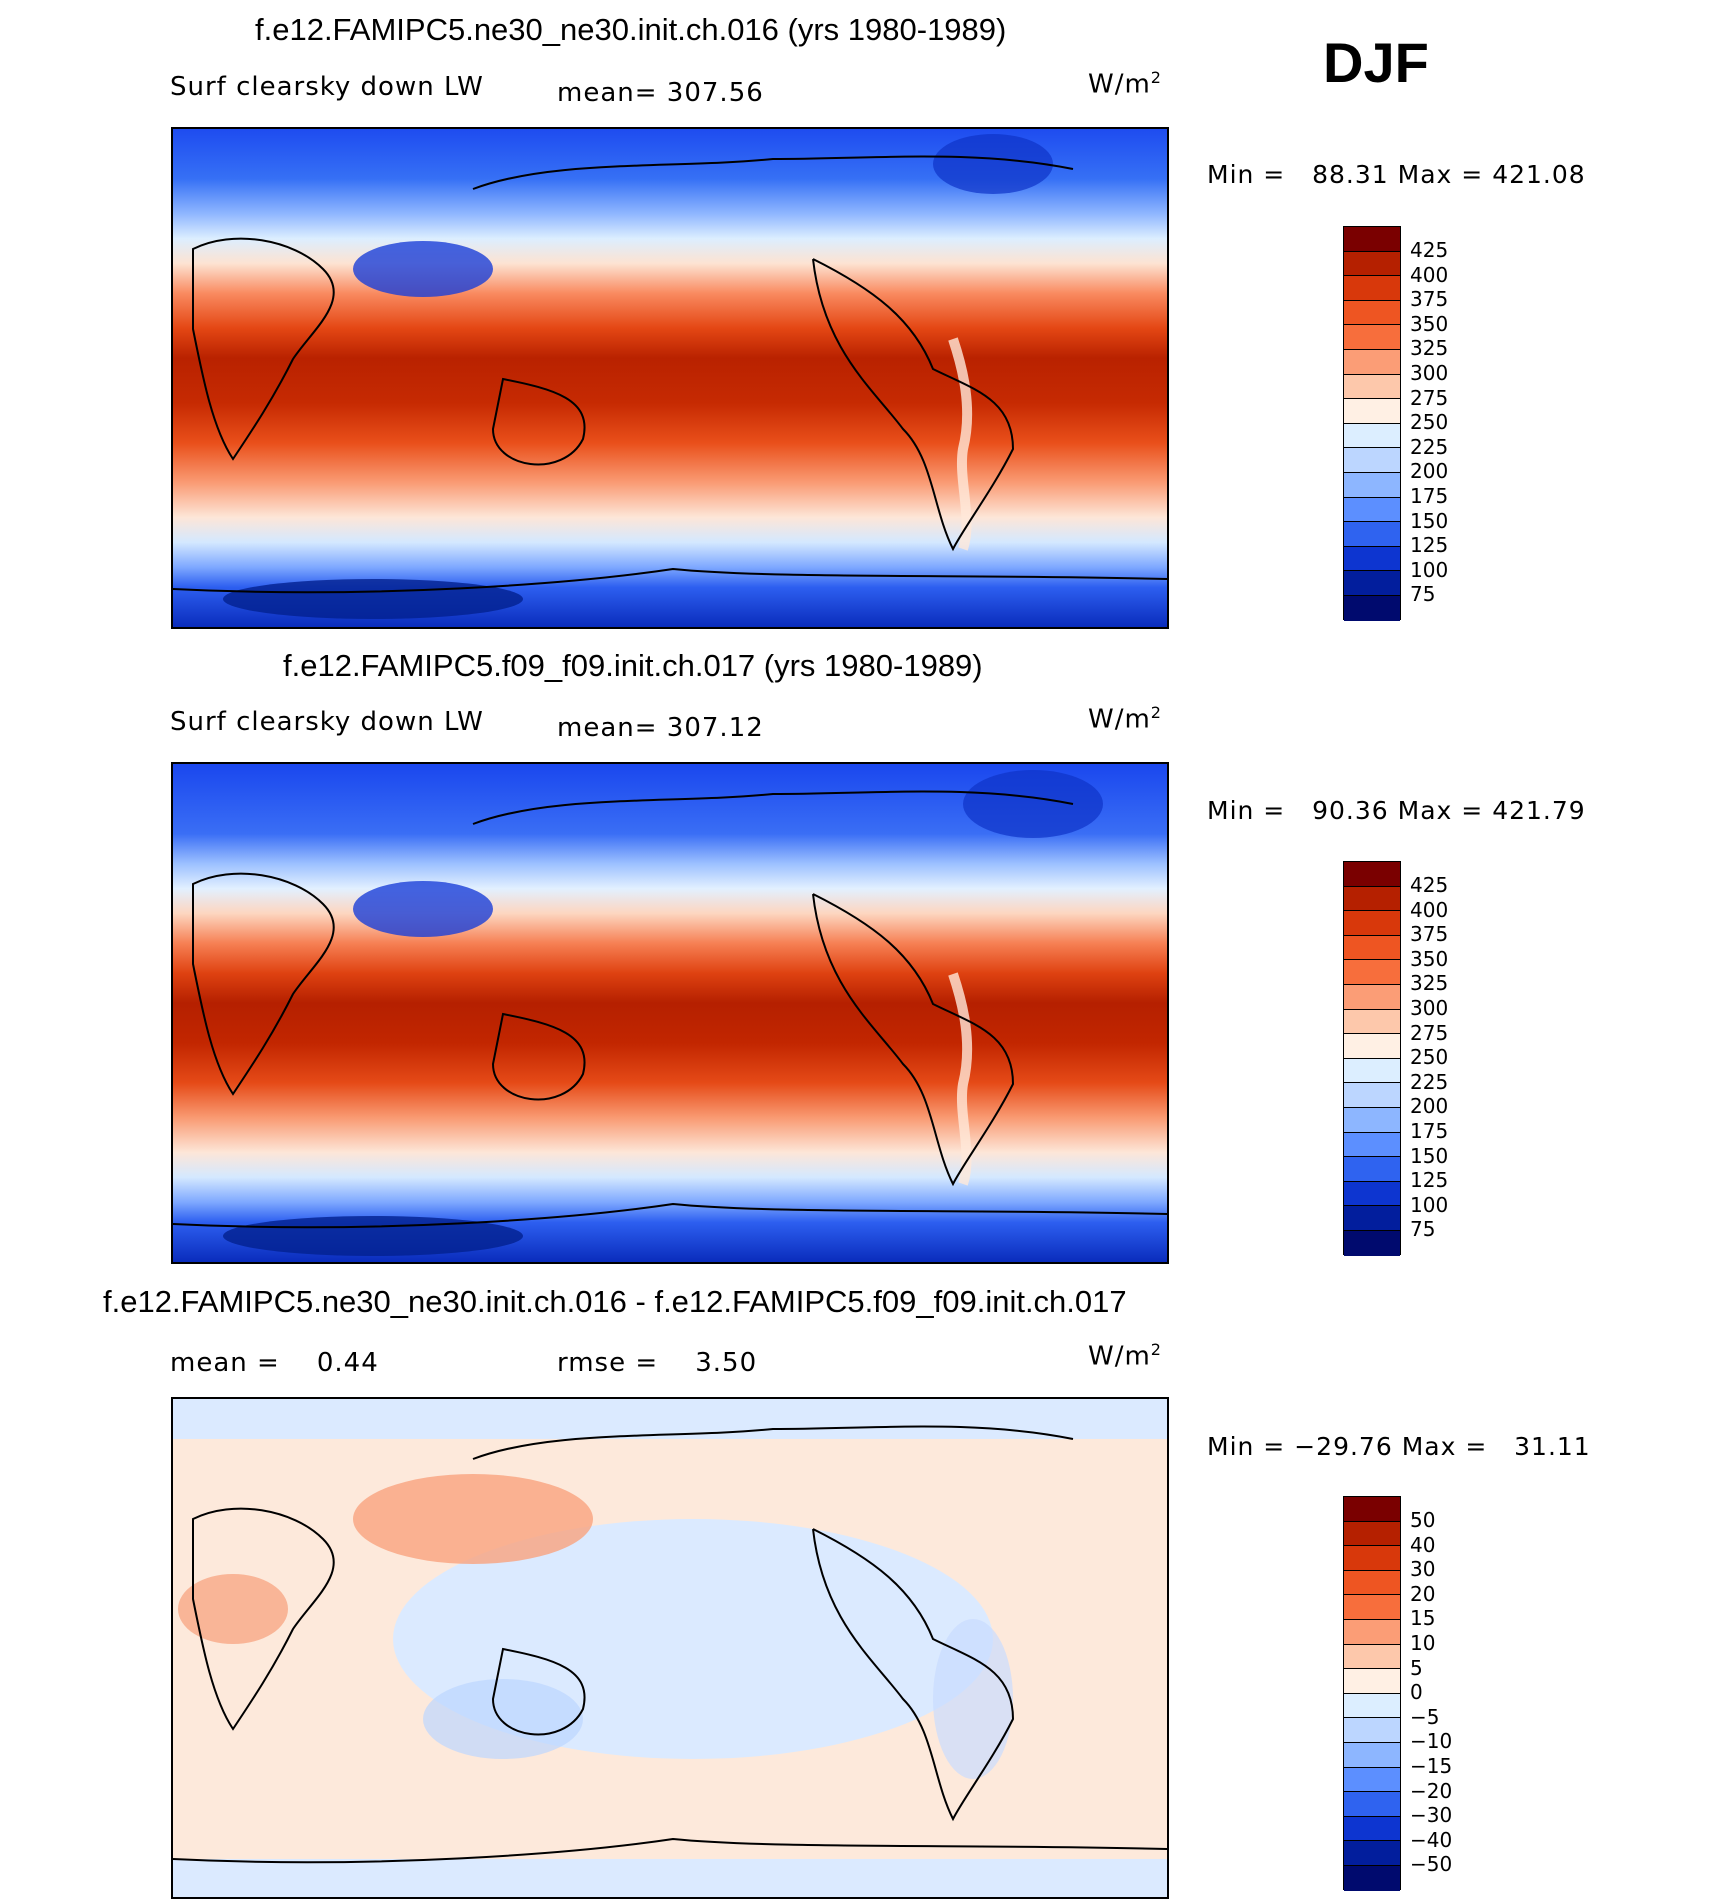  I want to click on panel1-tick: 425, so click(1429, 250).